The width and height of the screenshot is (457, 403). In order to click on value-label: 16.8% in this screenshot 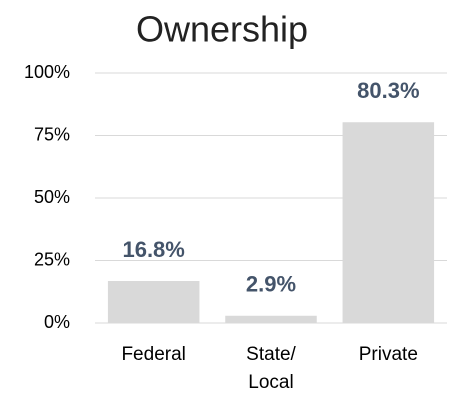, I will do `click(153, 249)`.